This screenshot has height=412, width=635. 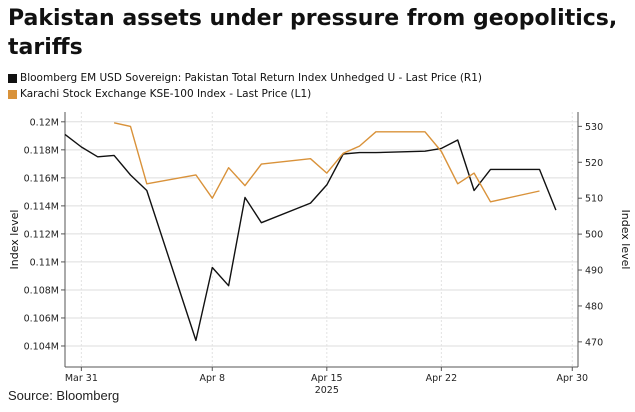 What do you see at coordinates (41, 206) in the screenshot?
I see `left-tick-label-5: 0.114M` at bounding box center [41, 206].